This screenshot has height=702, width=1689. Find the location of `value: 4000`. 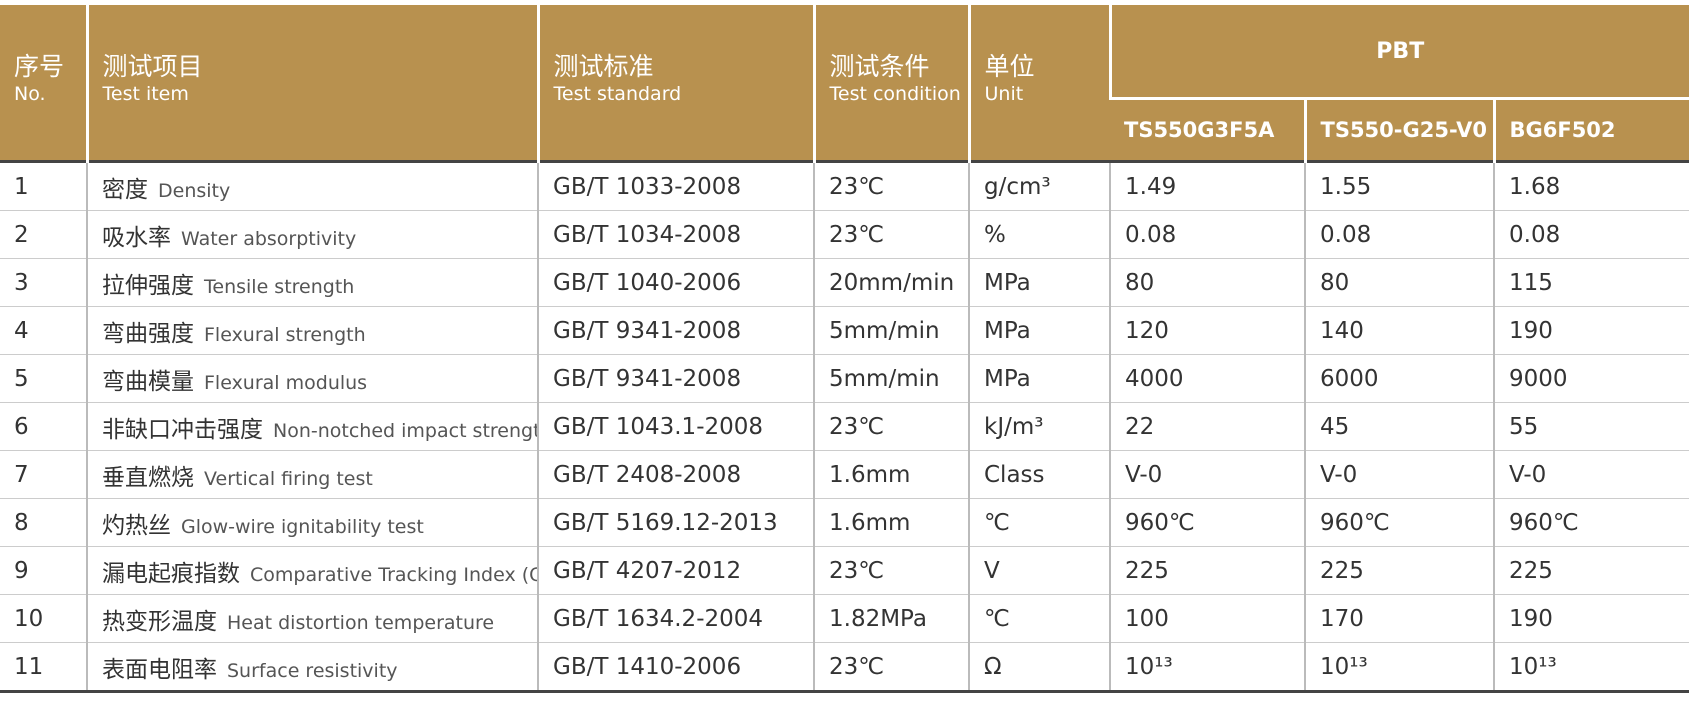

value: 4000 is located at coordinates (1207, 378).